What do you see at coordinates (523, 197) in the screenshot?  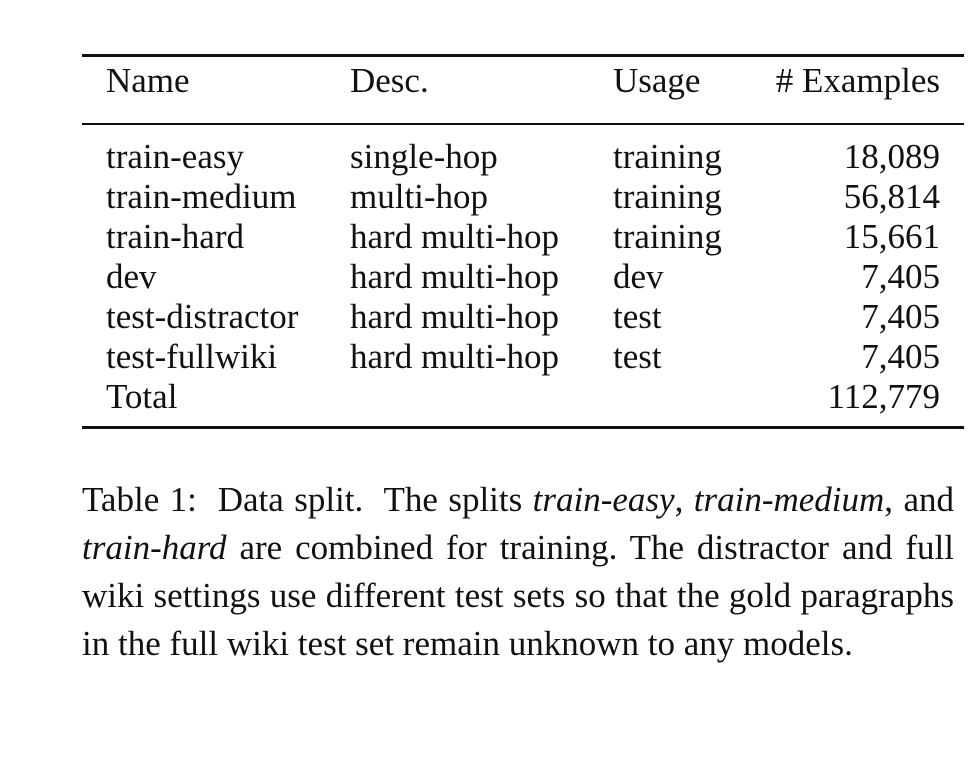 I see `table-row: train-medium multi-hop training 56,814` at bounding box center [523, 197].